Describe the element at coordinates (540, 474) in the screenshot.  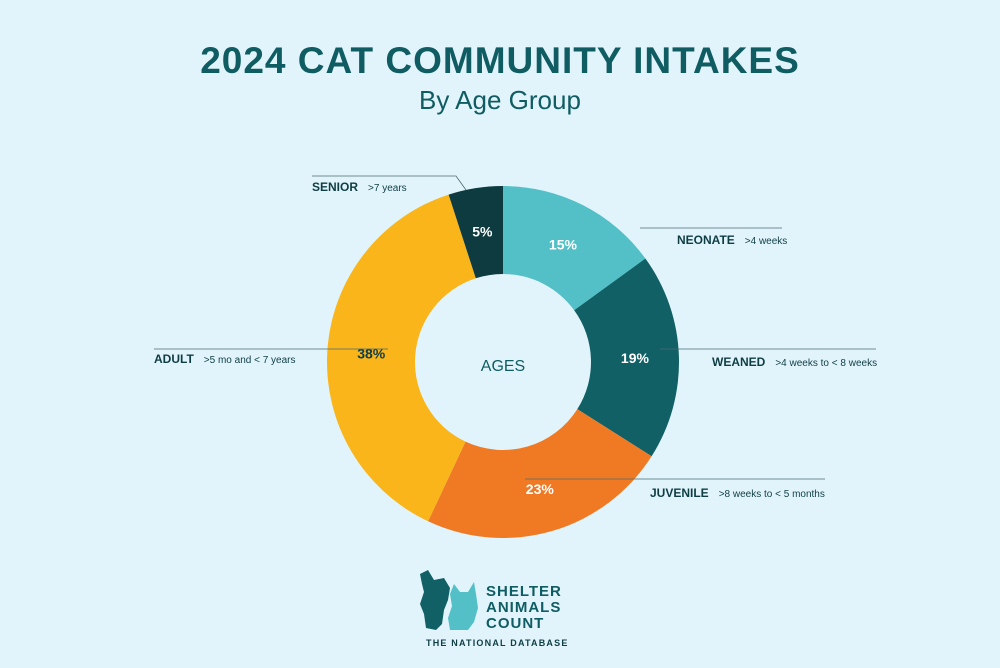
I see `slice-juvenile` at that location.